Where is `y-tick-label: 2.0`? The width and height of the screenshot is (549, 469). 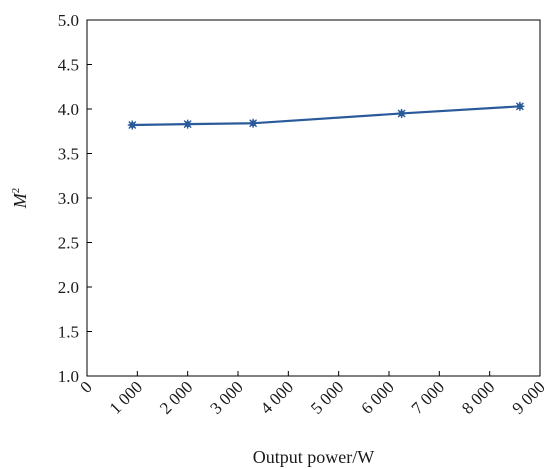
y-tick-label: 2.0 is located at coordinates (68, 287).